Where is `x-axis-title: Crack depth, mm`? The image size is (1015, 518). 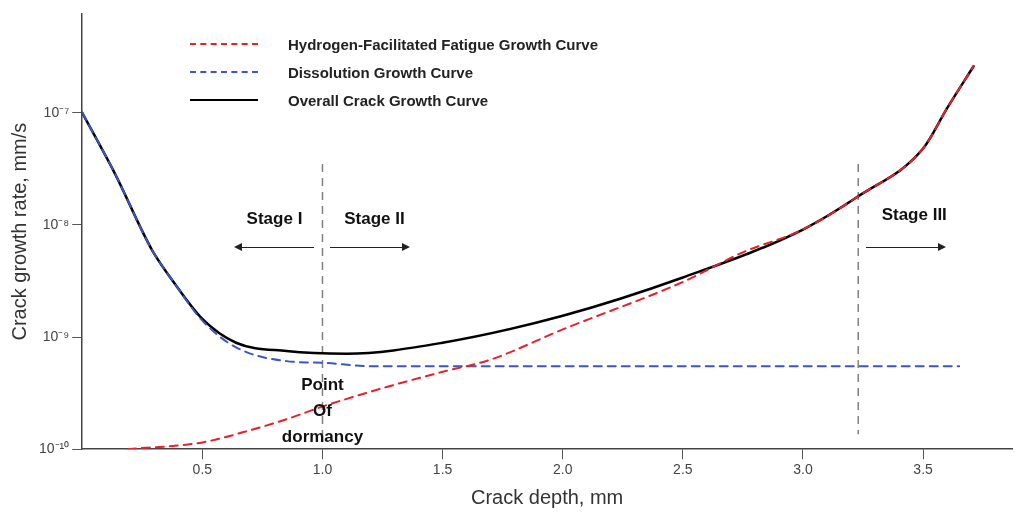
x-axis-title: Crack depth, mm is located at coordinates (547, 496).